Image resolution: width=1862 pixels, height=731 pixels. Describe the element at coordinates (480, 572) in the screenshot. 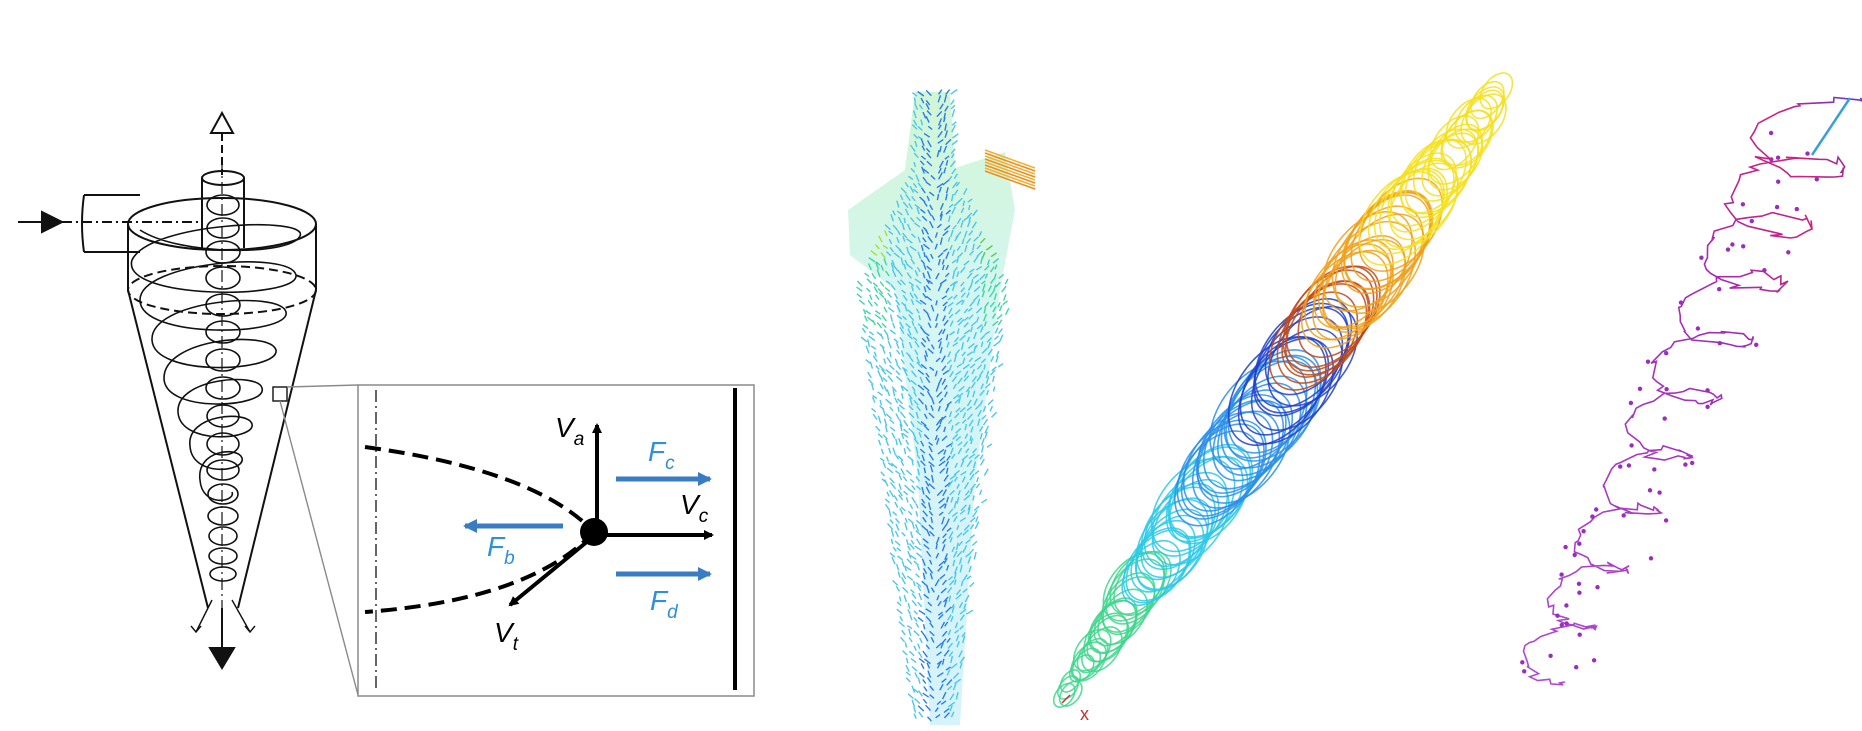

I see `trajectory-lower` at that location.